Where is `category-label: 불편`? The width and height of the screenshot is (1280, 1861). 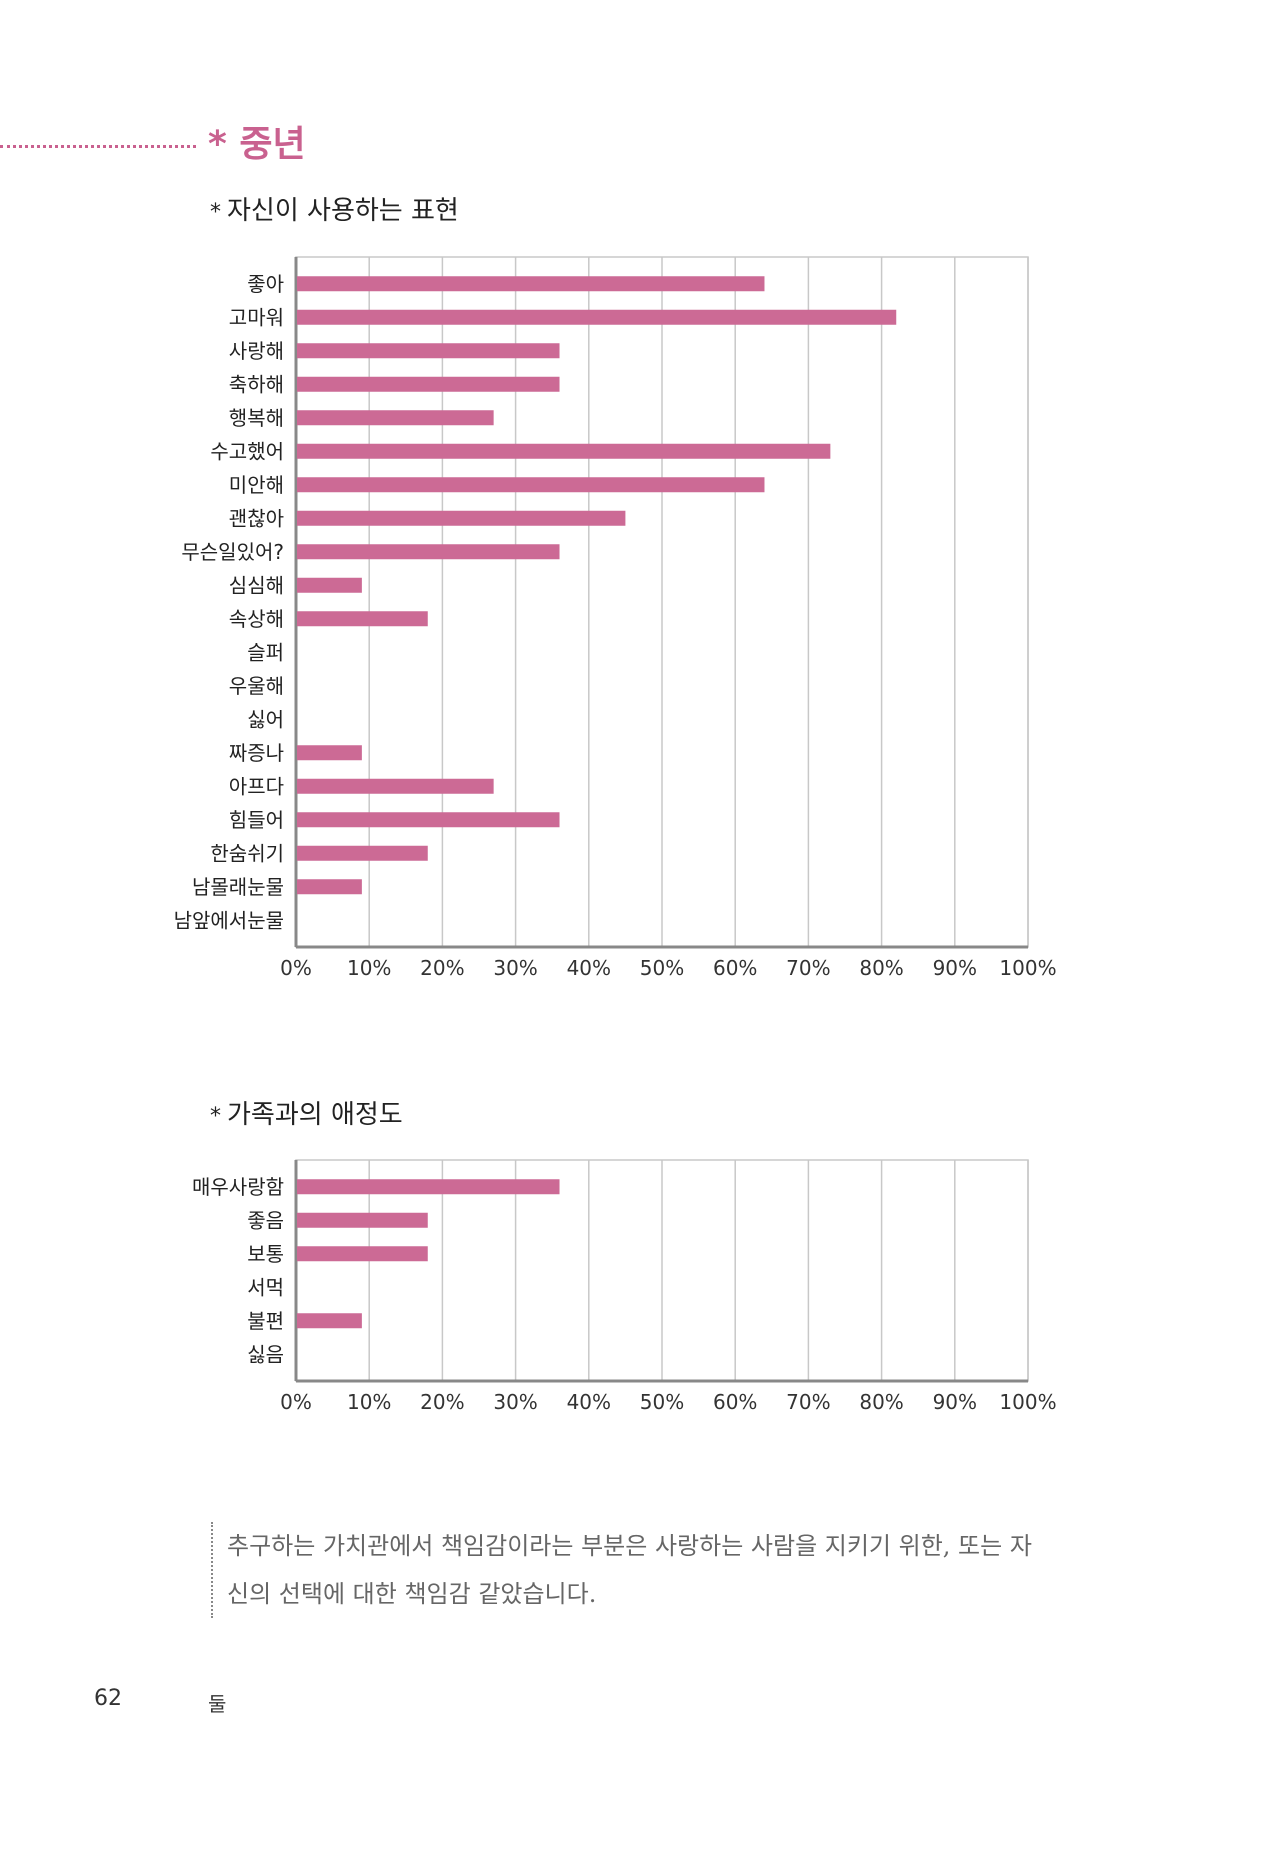 category-label: 불편 is located at coordinates (265, 1321).